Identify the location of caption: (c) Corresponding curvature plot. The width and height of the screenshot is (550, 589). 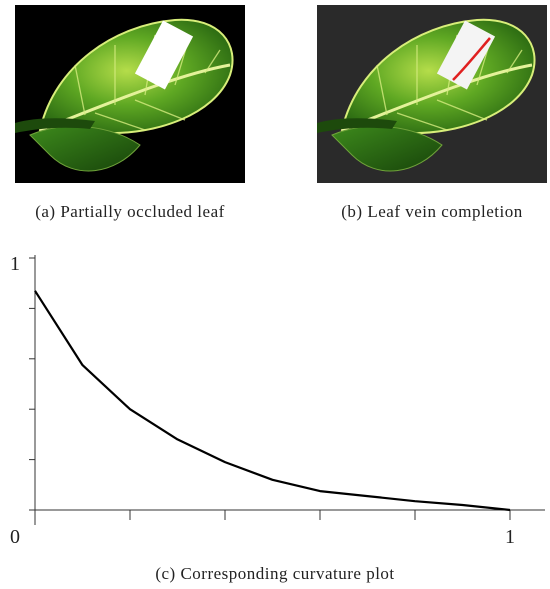
(274, 573).